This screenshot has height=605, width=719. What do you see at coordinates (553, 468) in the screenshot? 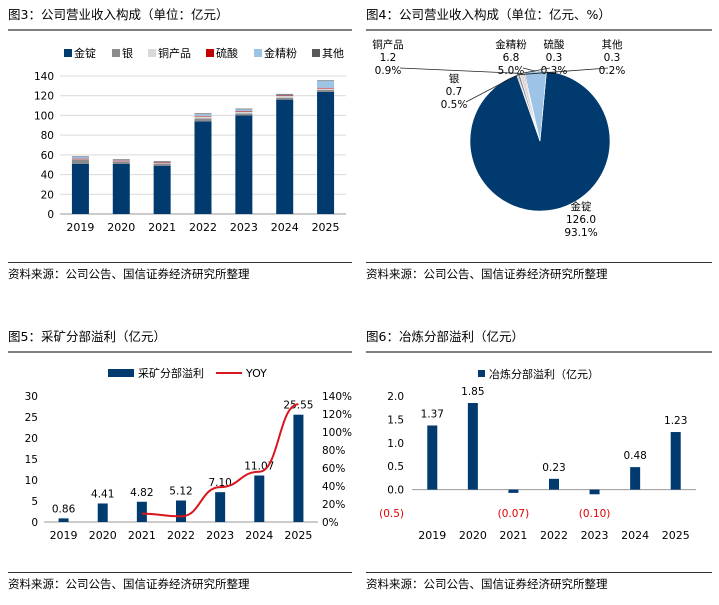
I see `bar-value-label: 0.23` at bounding box center [553, 468].